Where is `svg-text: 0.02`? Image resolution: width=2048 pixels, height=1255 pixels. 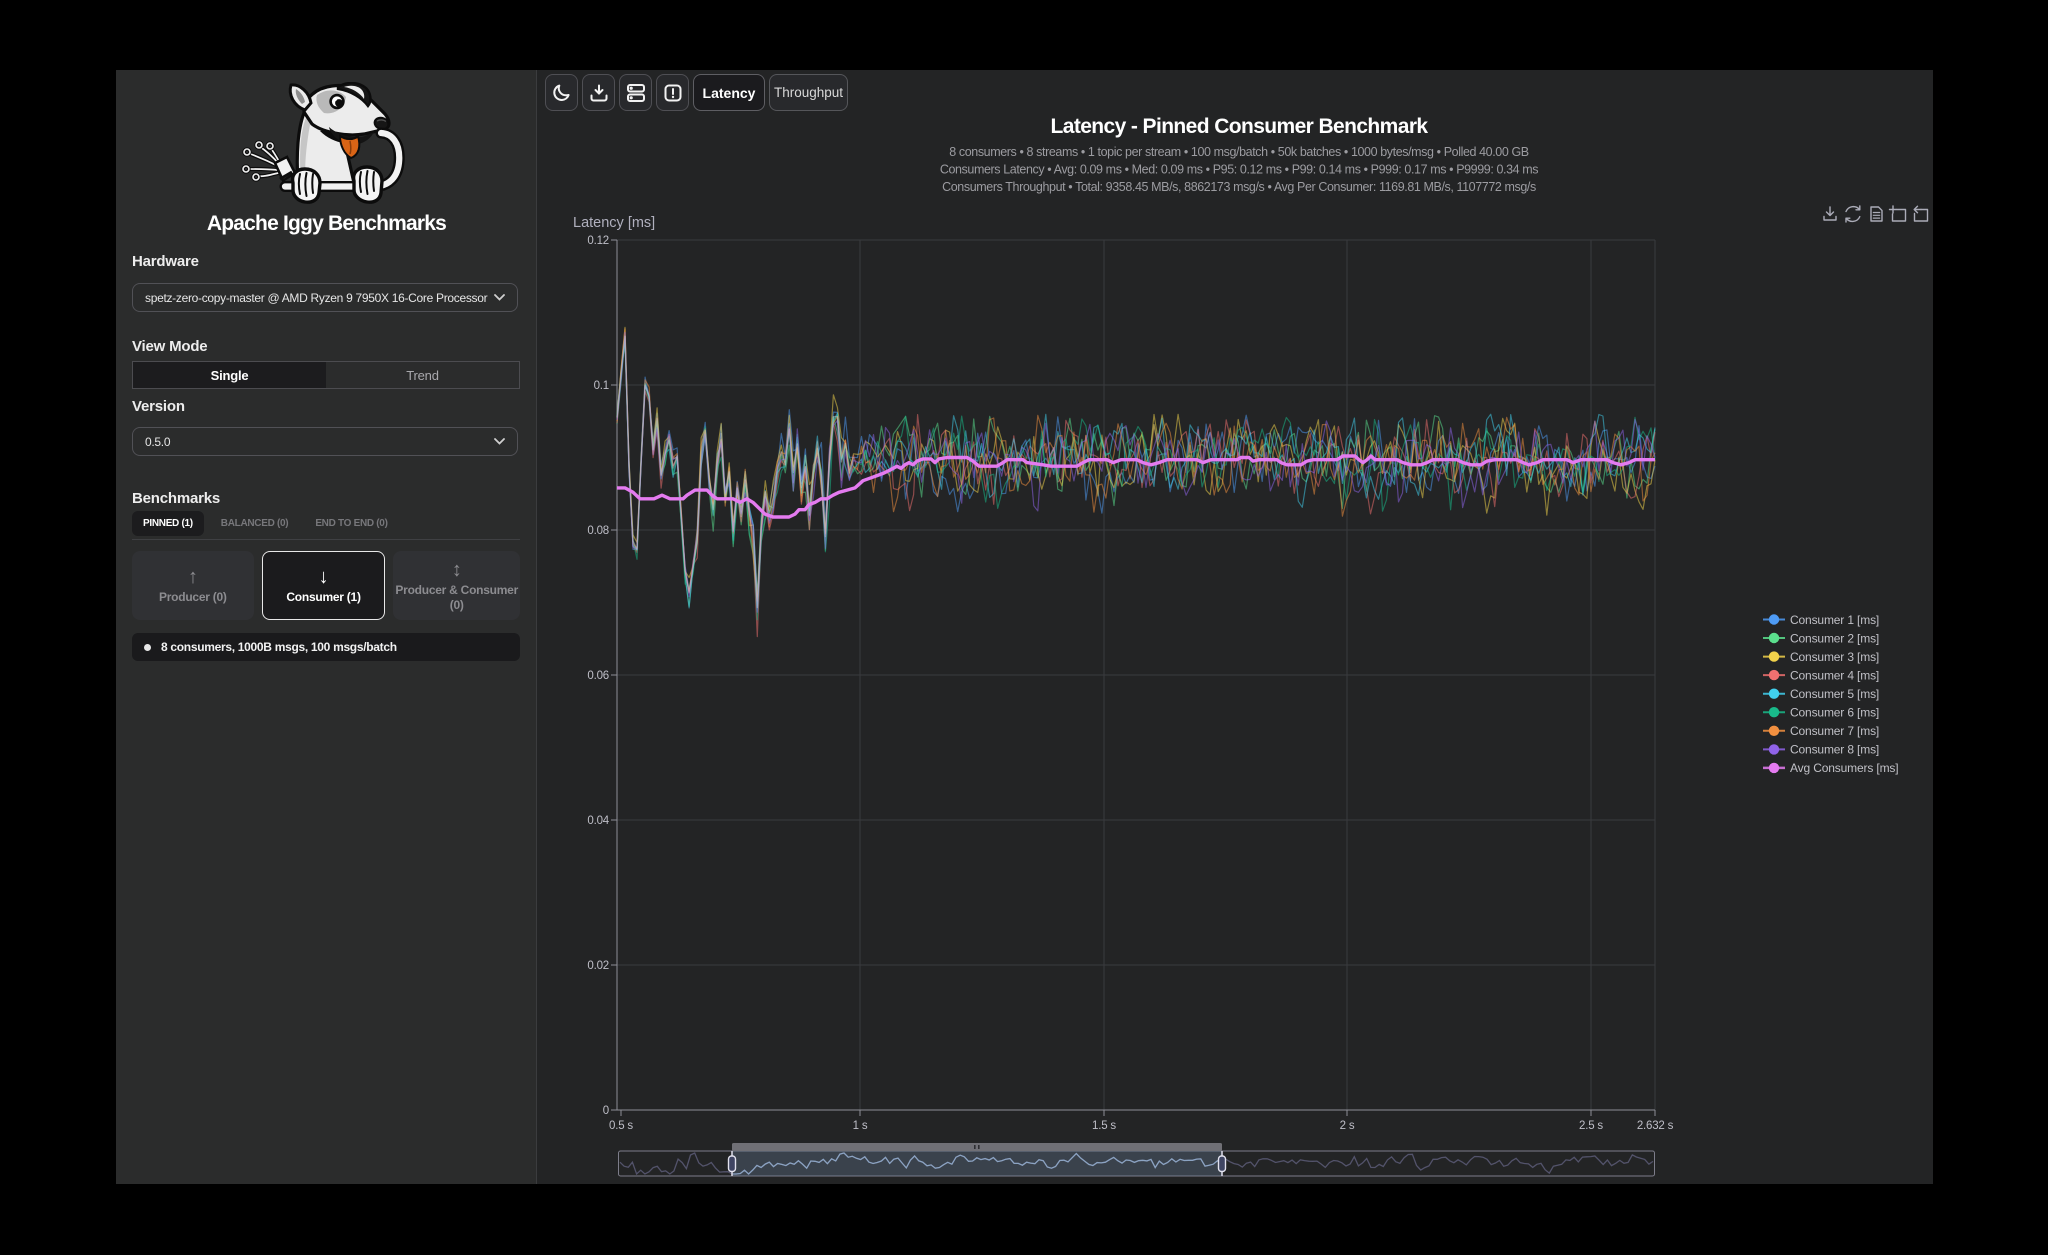 svg-text: 0.02 is located at coordinates (598, 966).